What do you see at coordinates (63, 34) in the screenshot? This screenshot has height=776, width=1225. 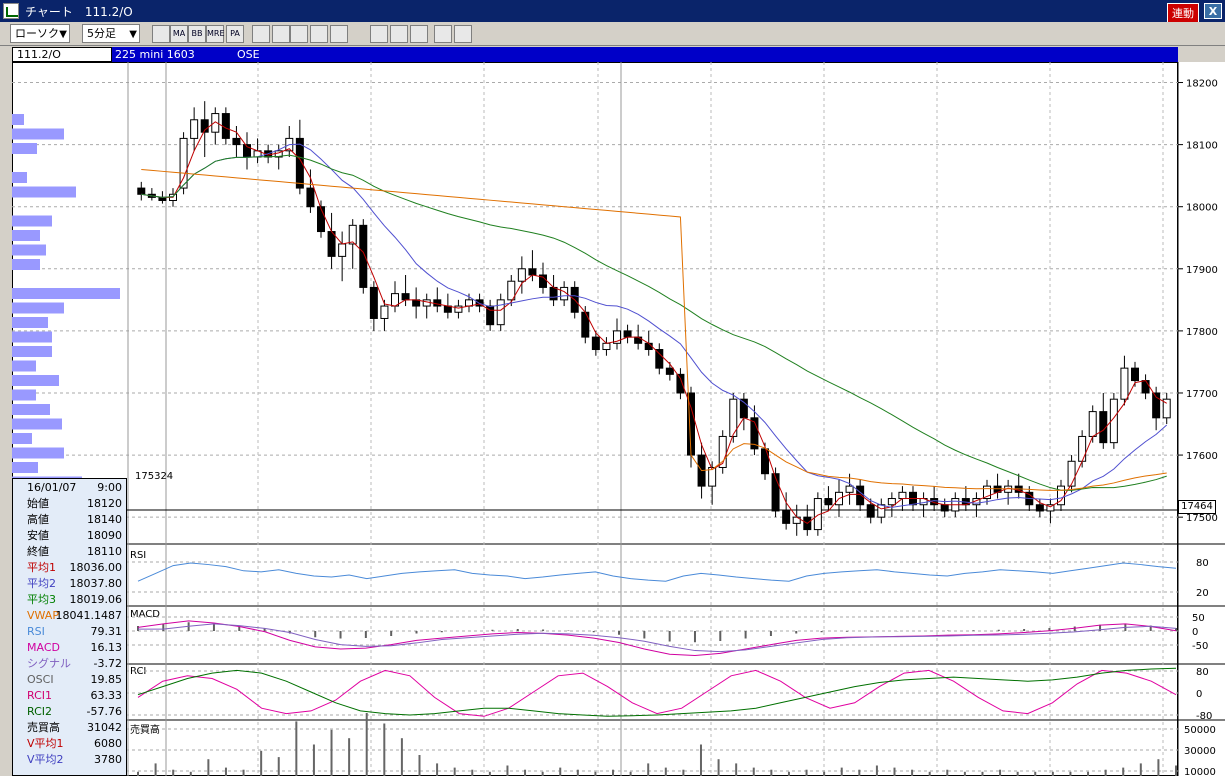 I see `chevron-down-icon: ▼` at bounding box center [63, 34].